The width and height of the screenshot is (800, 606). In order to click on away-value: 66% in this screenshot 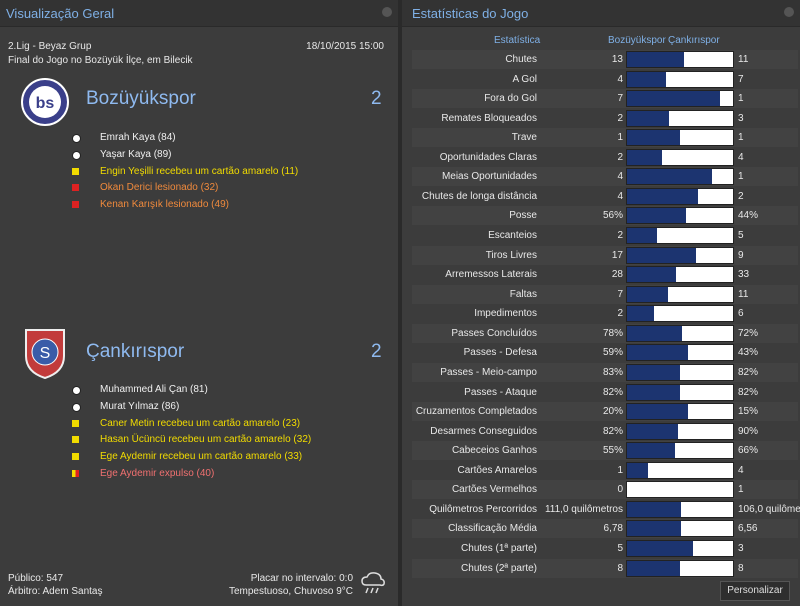, I will do `click(748, 451)`.